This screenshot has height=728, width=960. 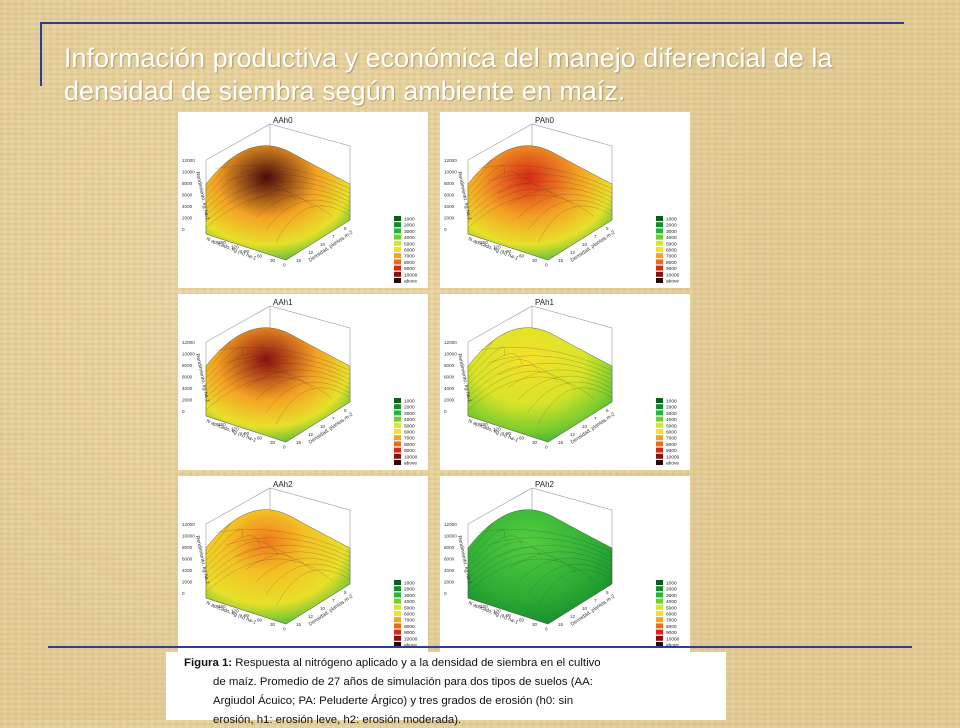 I want to click on legend-label: 3000, so click(x=671, y=232).